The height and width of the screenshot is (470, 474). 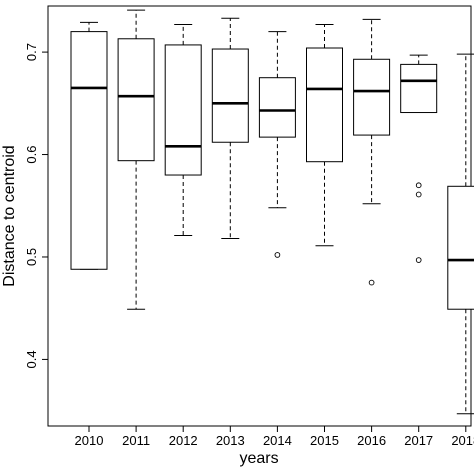 I want to click on x-axis-label: years, so click(x=258, y=458).